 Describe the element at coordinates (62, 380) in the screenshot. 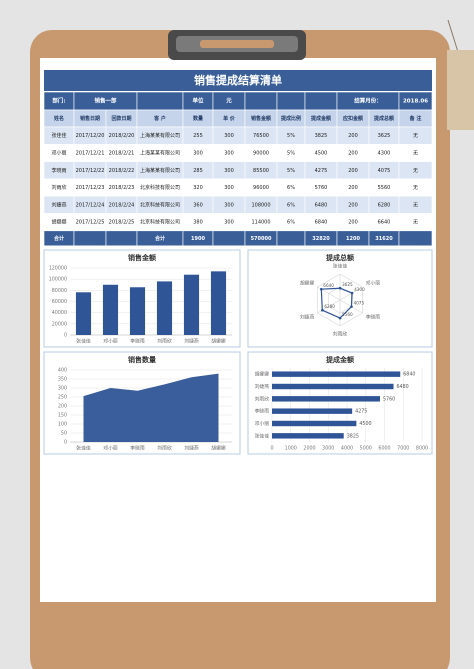

I see `y-tick-label: 350` at that location.